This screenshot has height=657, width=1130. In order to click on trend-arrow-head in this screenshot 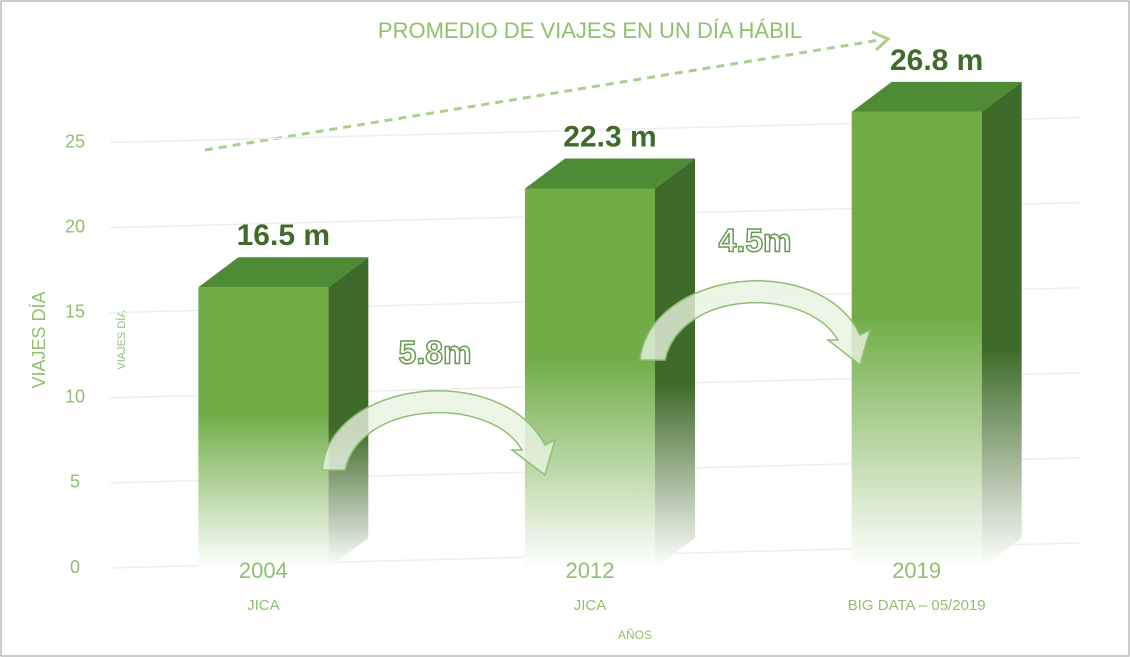, I will do `click(881, 41)`.